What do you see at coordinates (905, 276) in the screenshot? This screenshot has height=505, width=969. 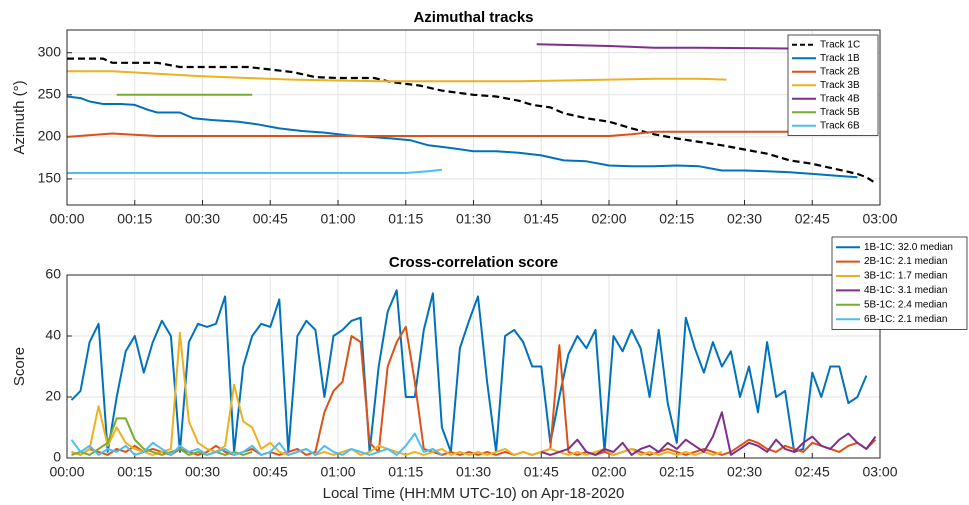 I see `legend-label: 3B-1C: 1.7 median` at bounding box center [905, 276].